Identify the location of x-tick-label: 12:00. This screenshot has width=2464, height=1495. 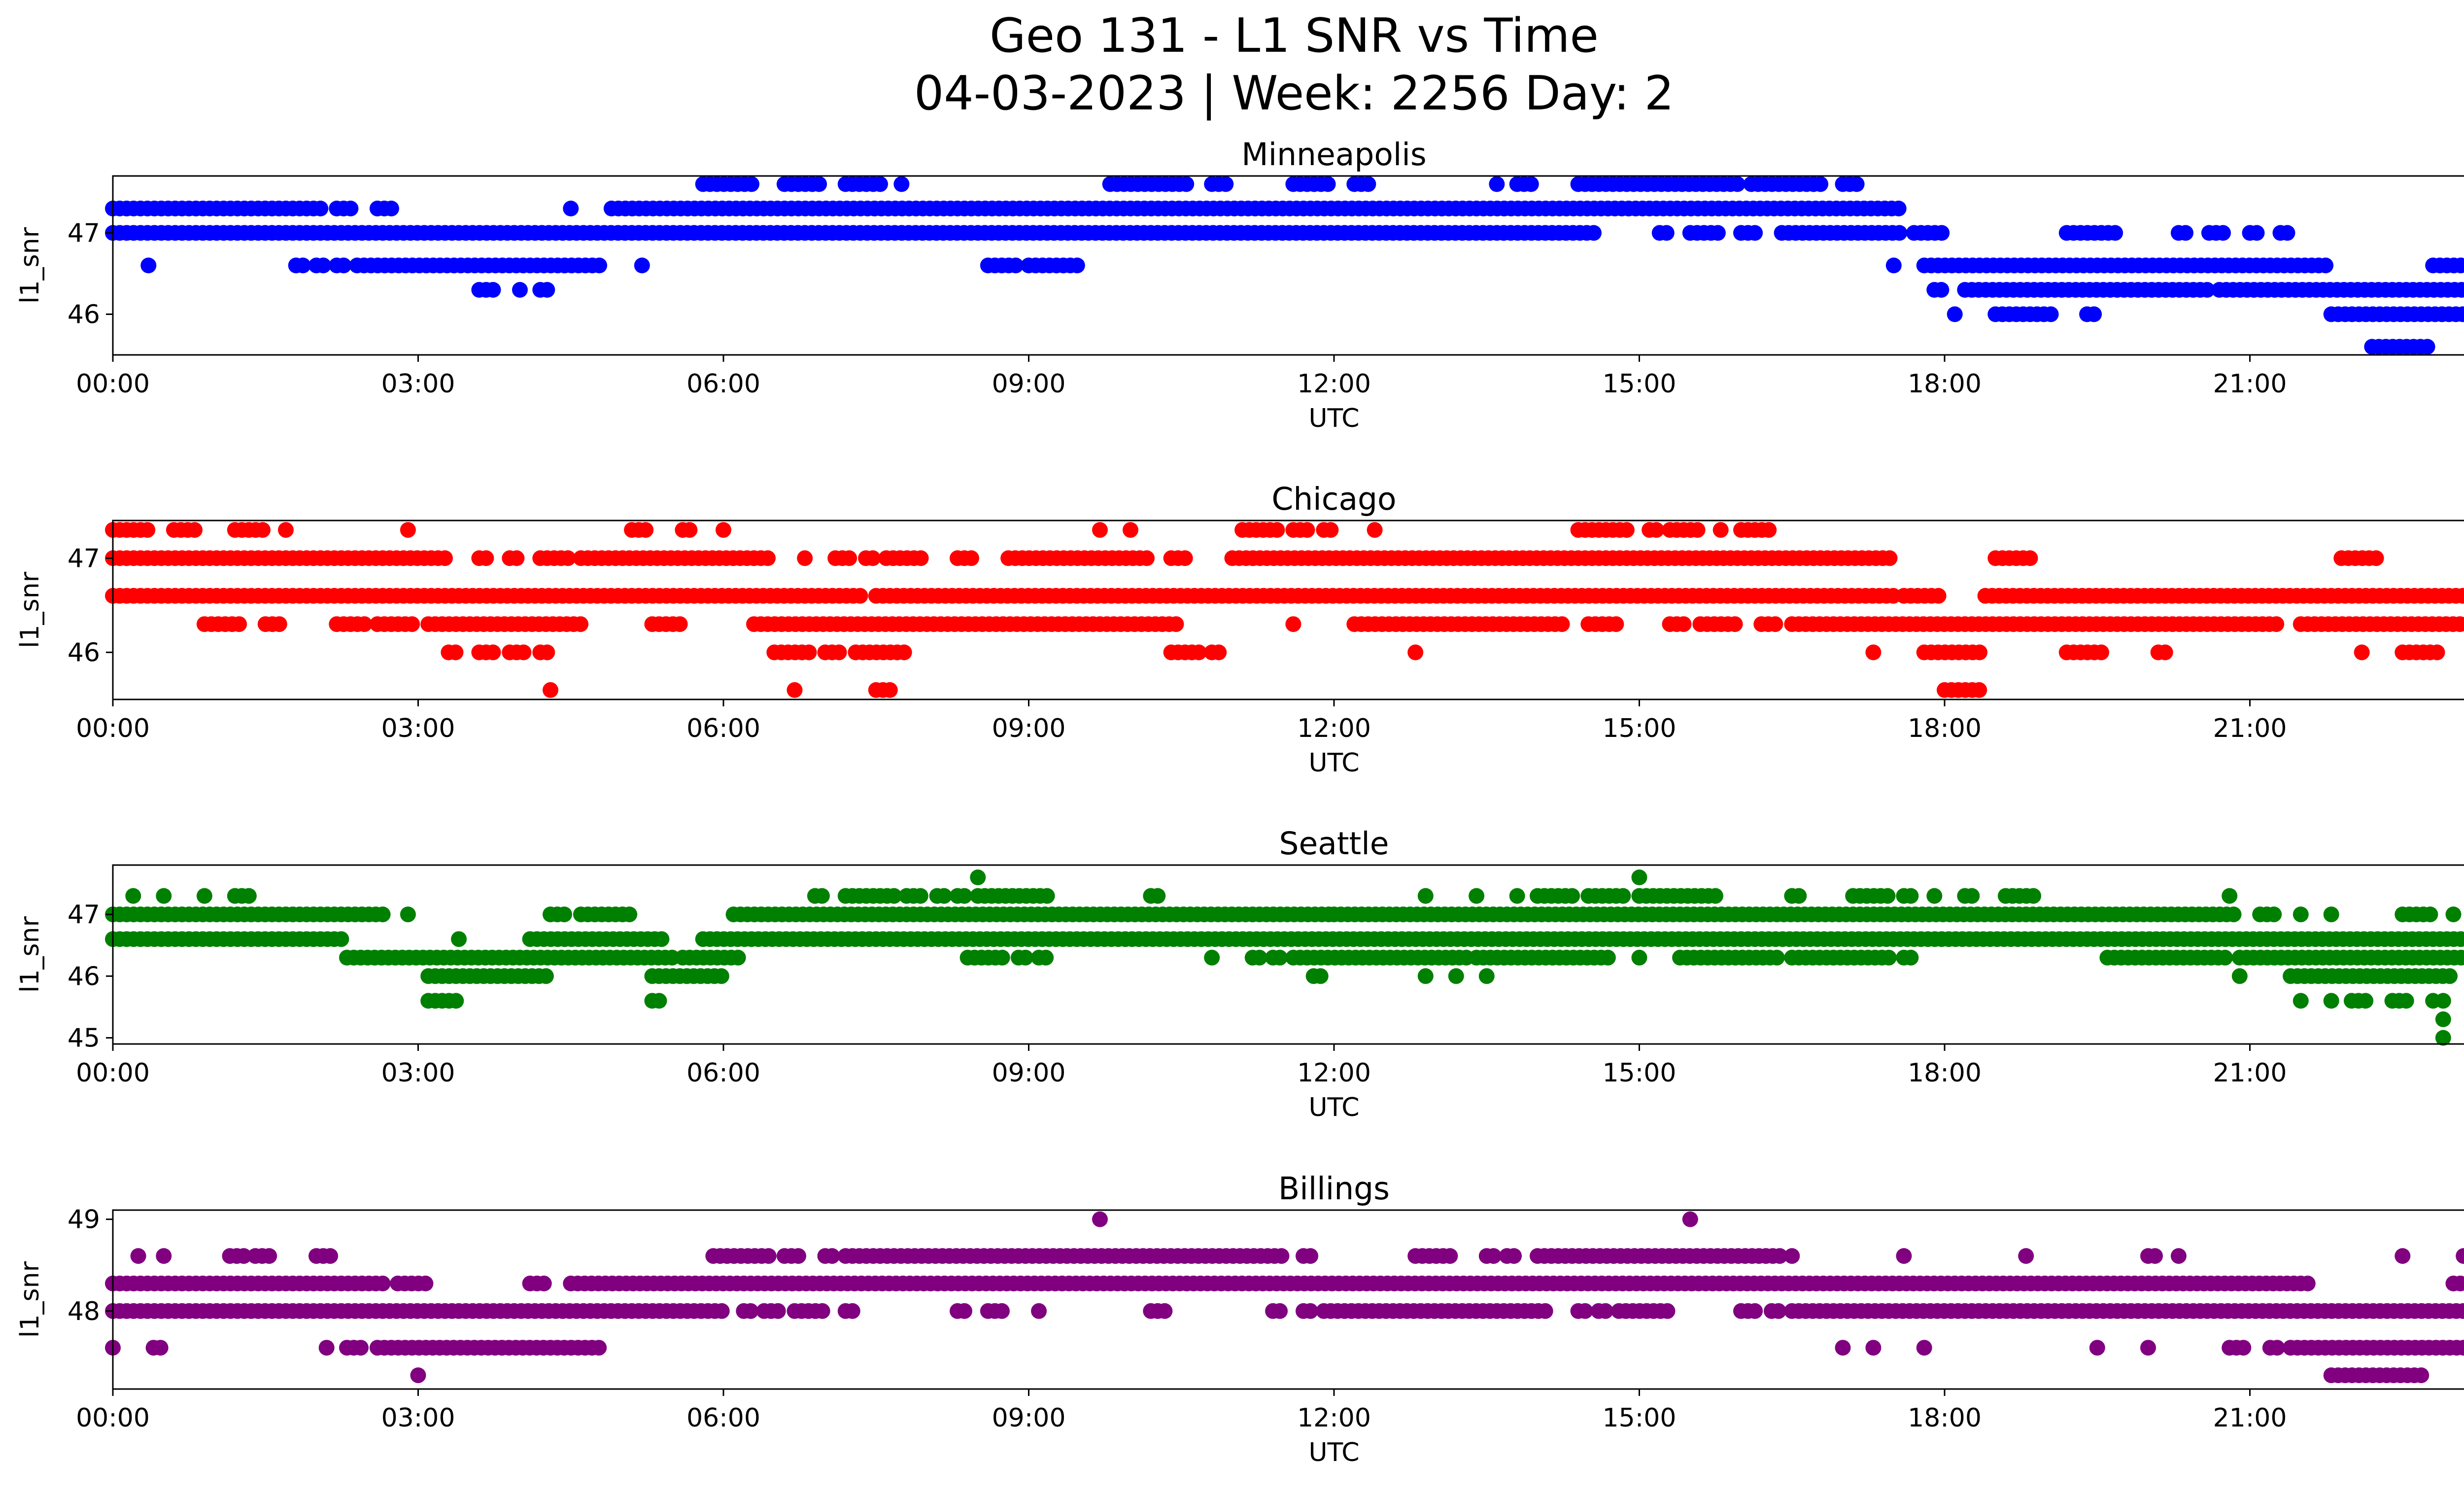
(1334, 1073).